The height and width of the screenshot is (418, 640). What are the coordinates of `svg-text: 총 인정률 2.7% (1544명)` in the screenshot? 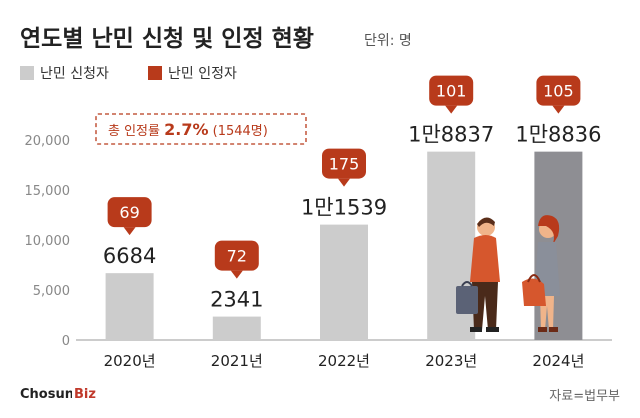 It's located at (188, 129).